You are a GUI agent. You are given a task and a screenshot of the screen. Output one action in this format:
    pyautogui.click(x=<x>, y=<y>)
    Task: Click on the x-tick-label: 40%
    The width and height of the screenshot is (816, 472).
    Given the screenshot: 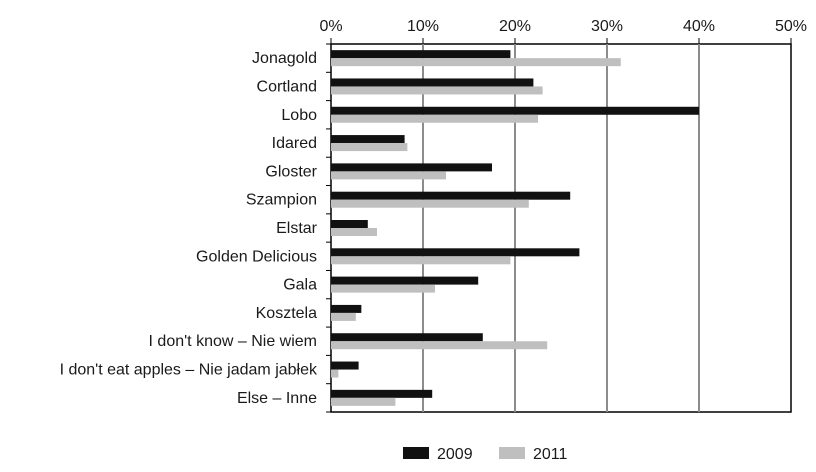 What is the action you would take?
    pyautogui.click(x=699, y=26)
    